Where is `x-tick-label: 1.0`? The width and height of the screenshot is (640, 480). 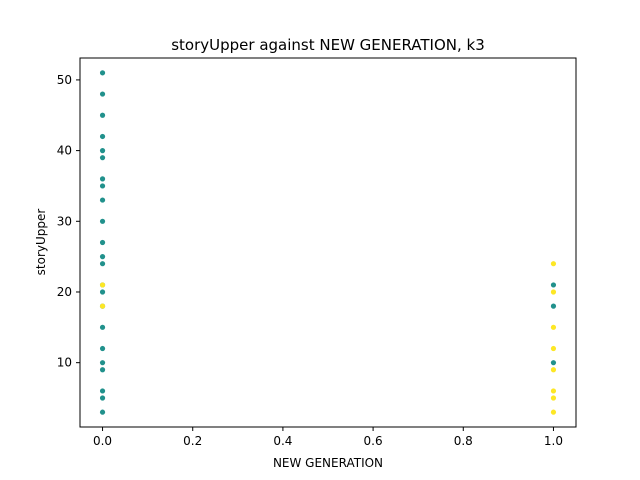
x-tick-label: 1.0 is located at coordinates (553, 441).